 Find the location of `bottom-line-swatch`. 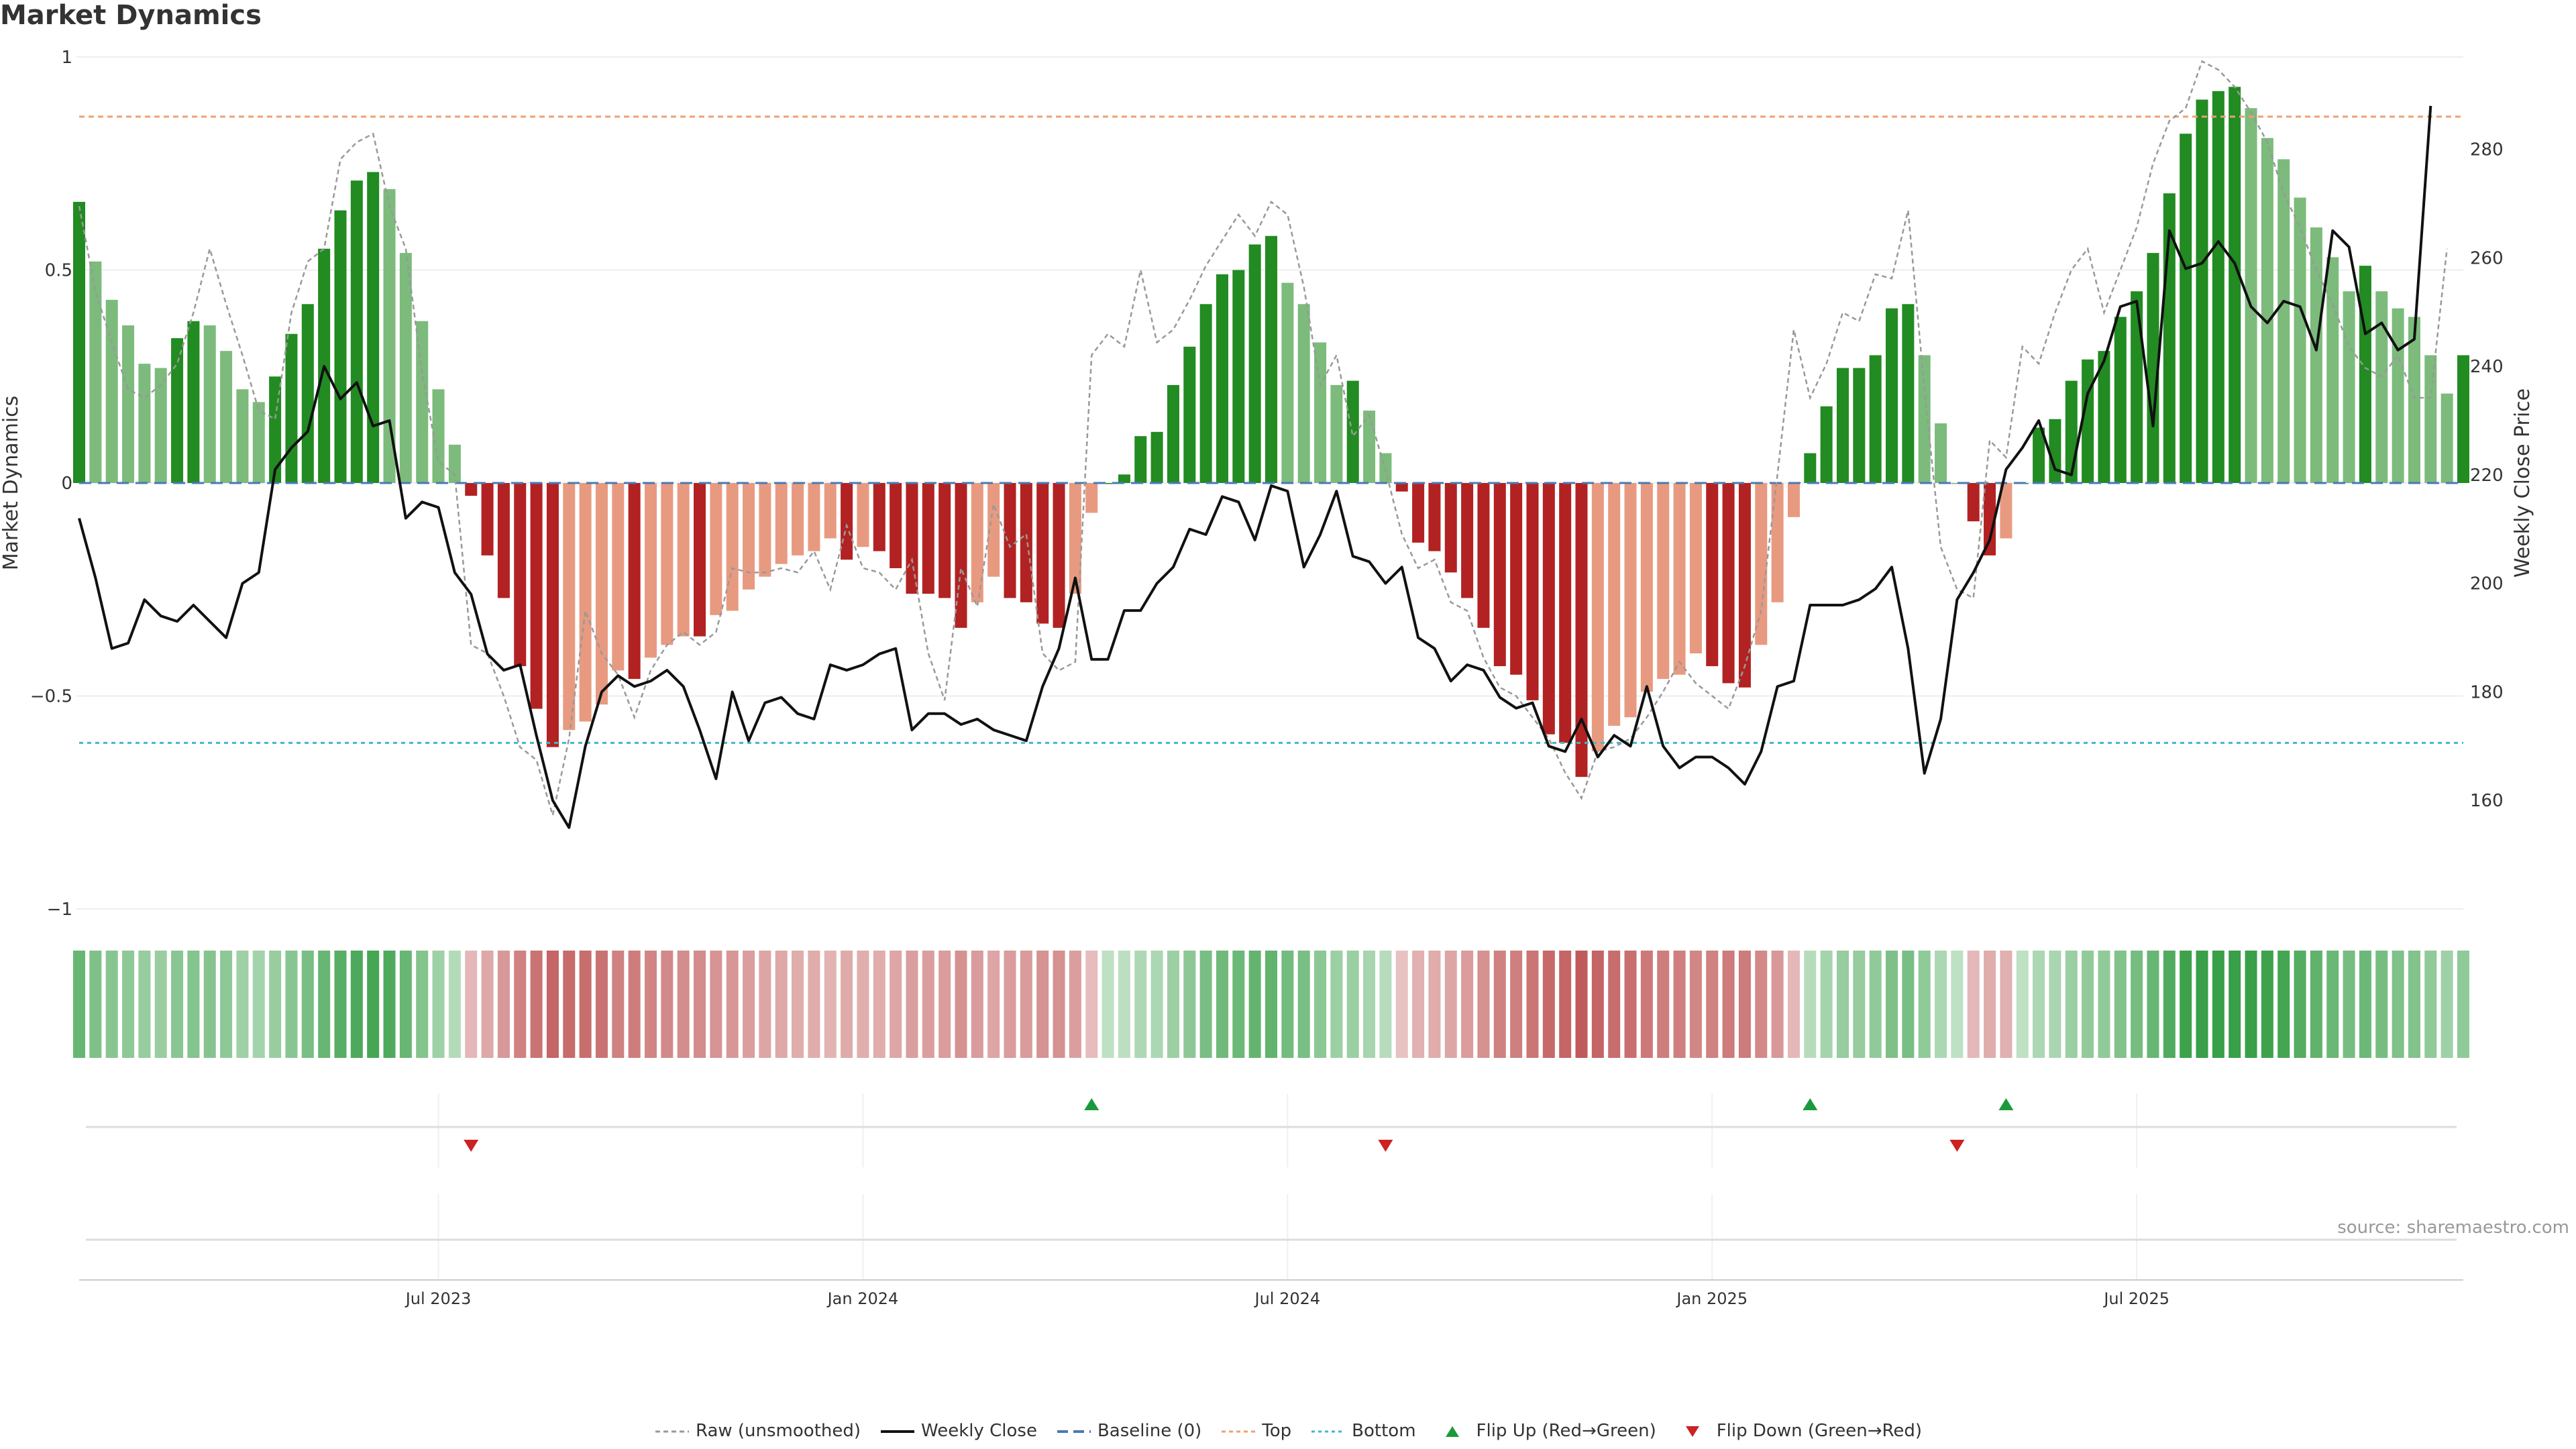

bottom-line-swatch is located at coordinates (1328, 1431).